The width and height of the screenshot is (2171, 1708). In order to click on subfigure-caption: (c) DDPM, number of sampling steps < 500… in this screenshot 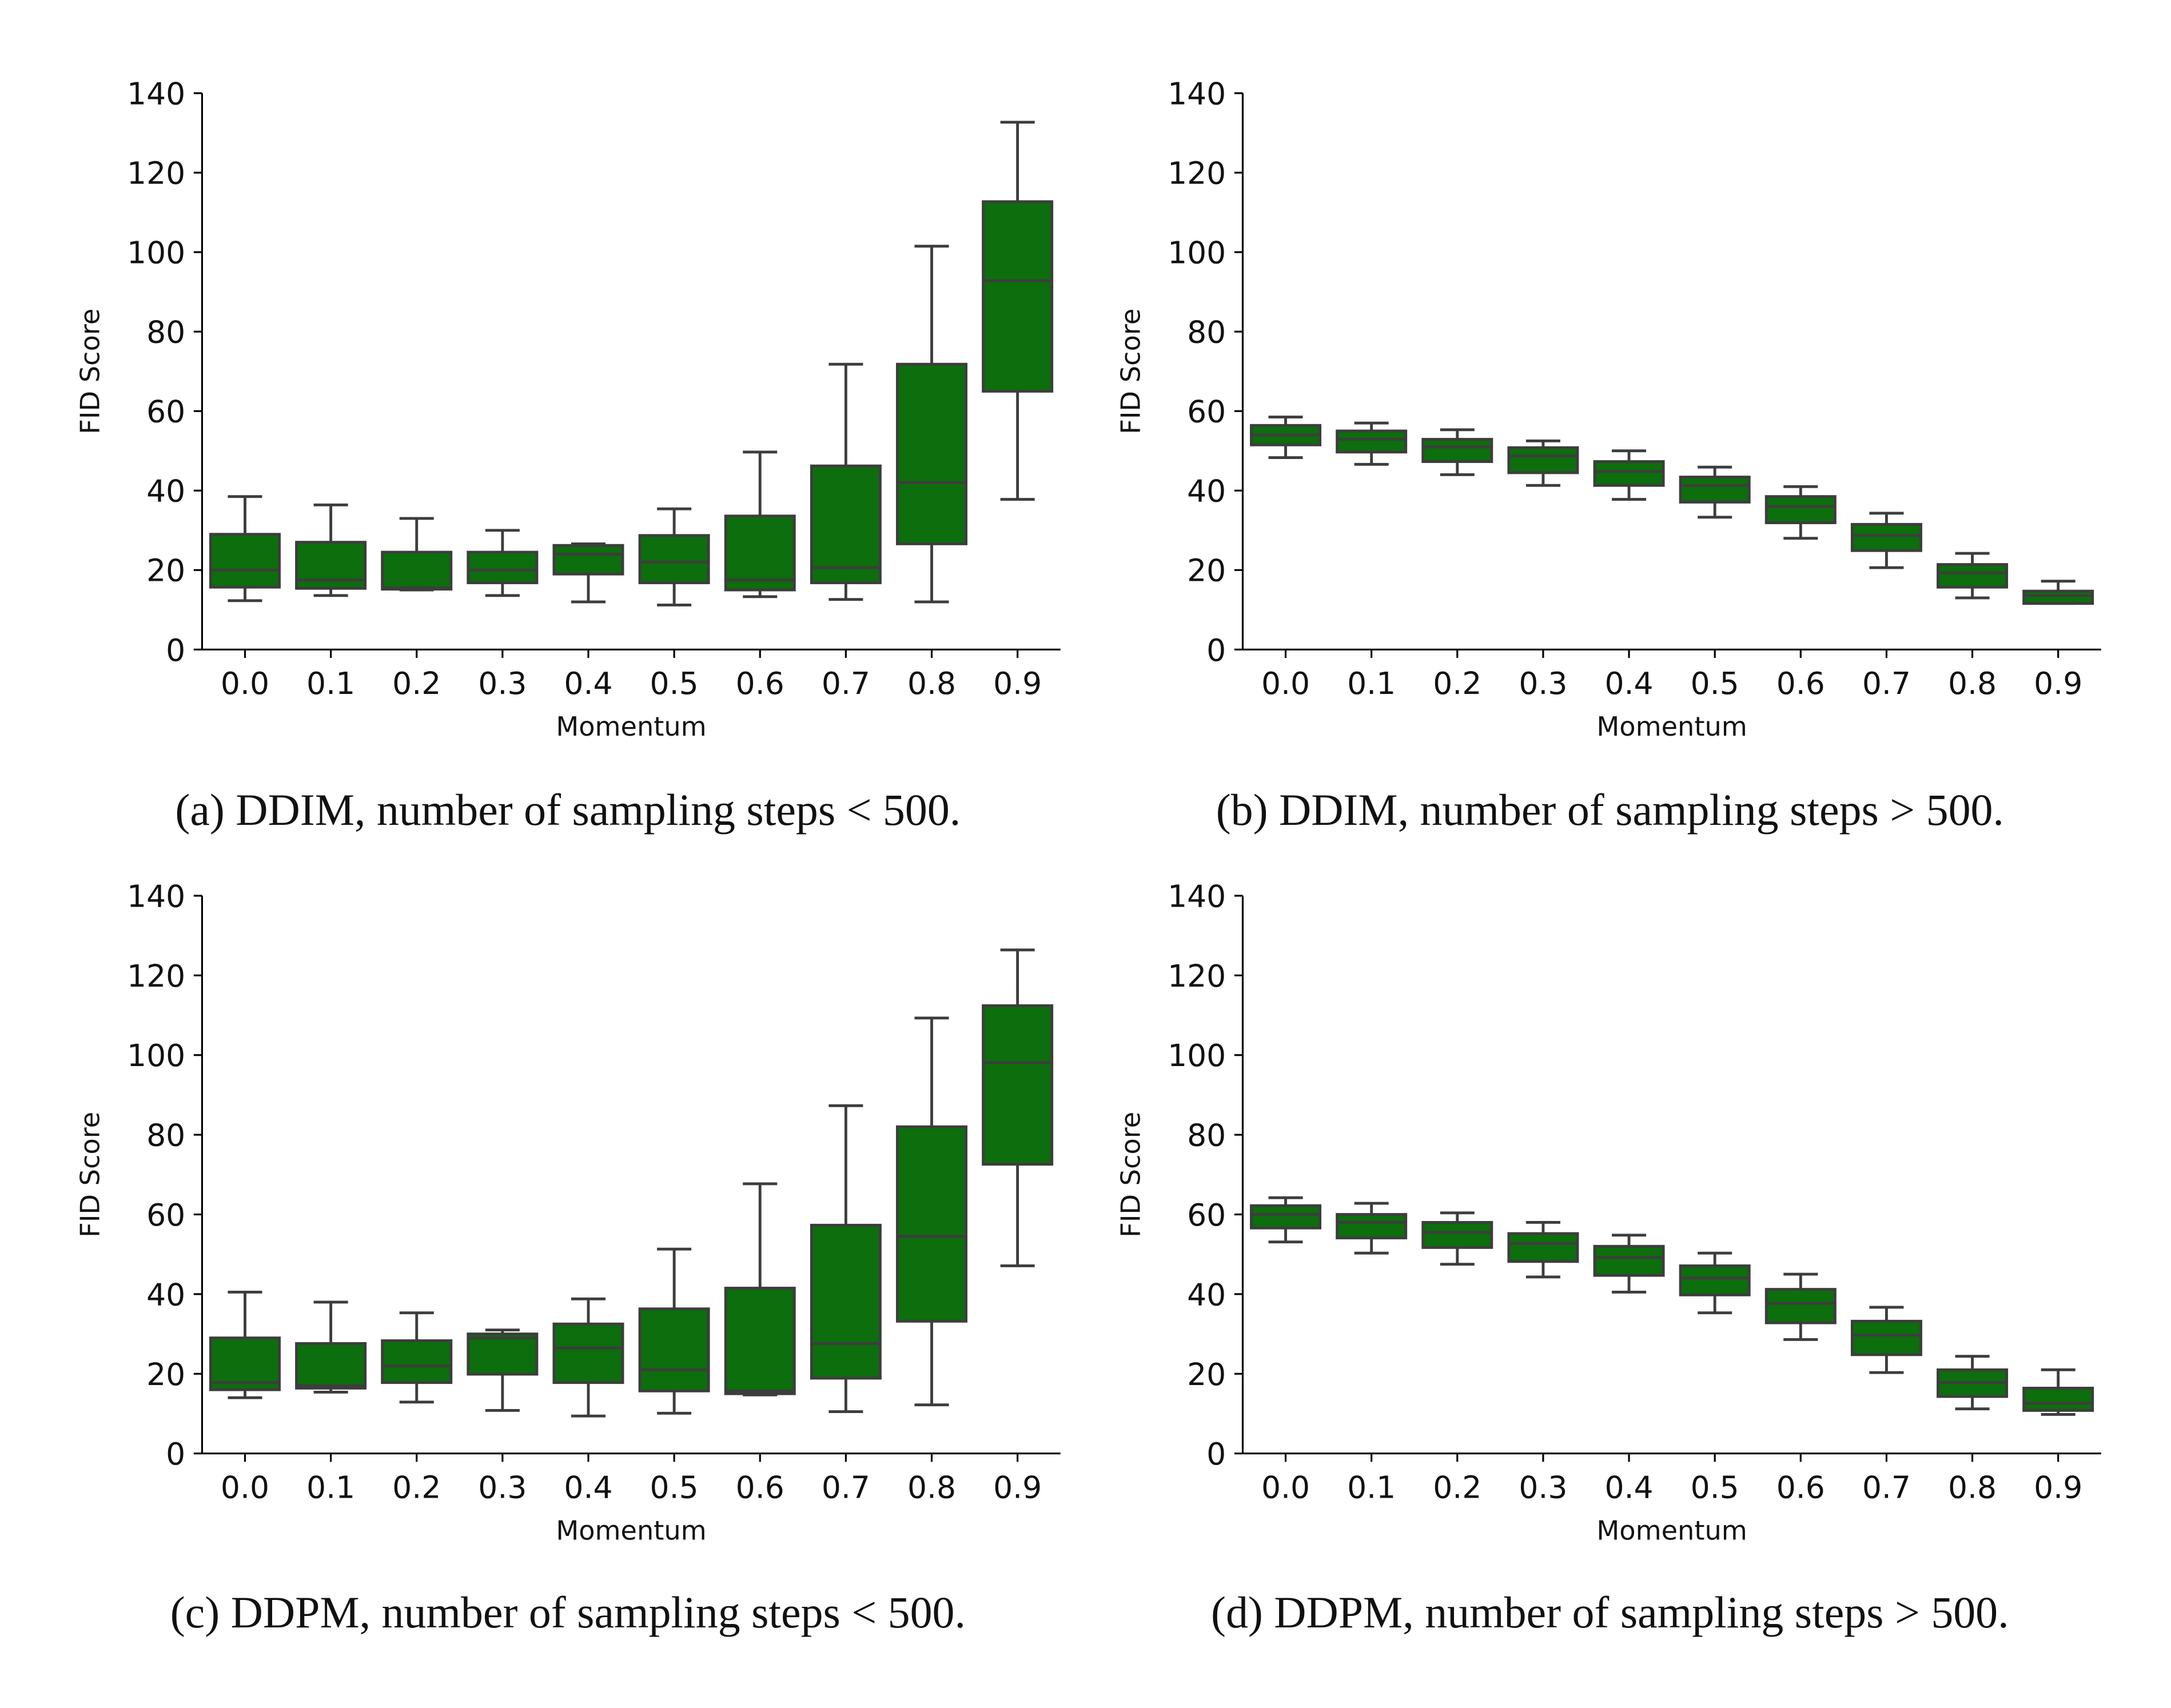, I will do `click(568, 1612)`.